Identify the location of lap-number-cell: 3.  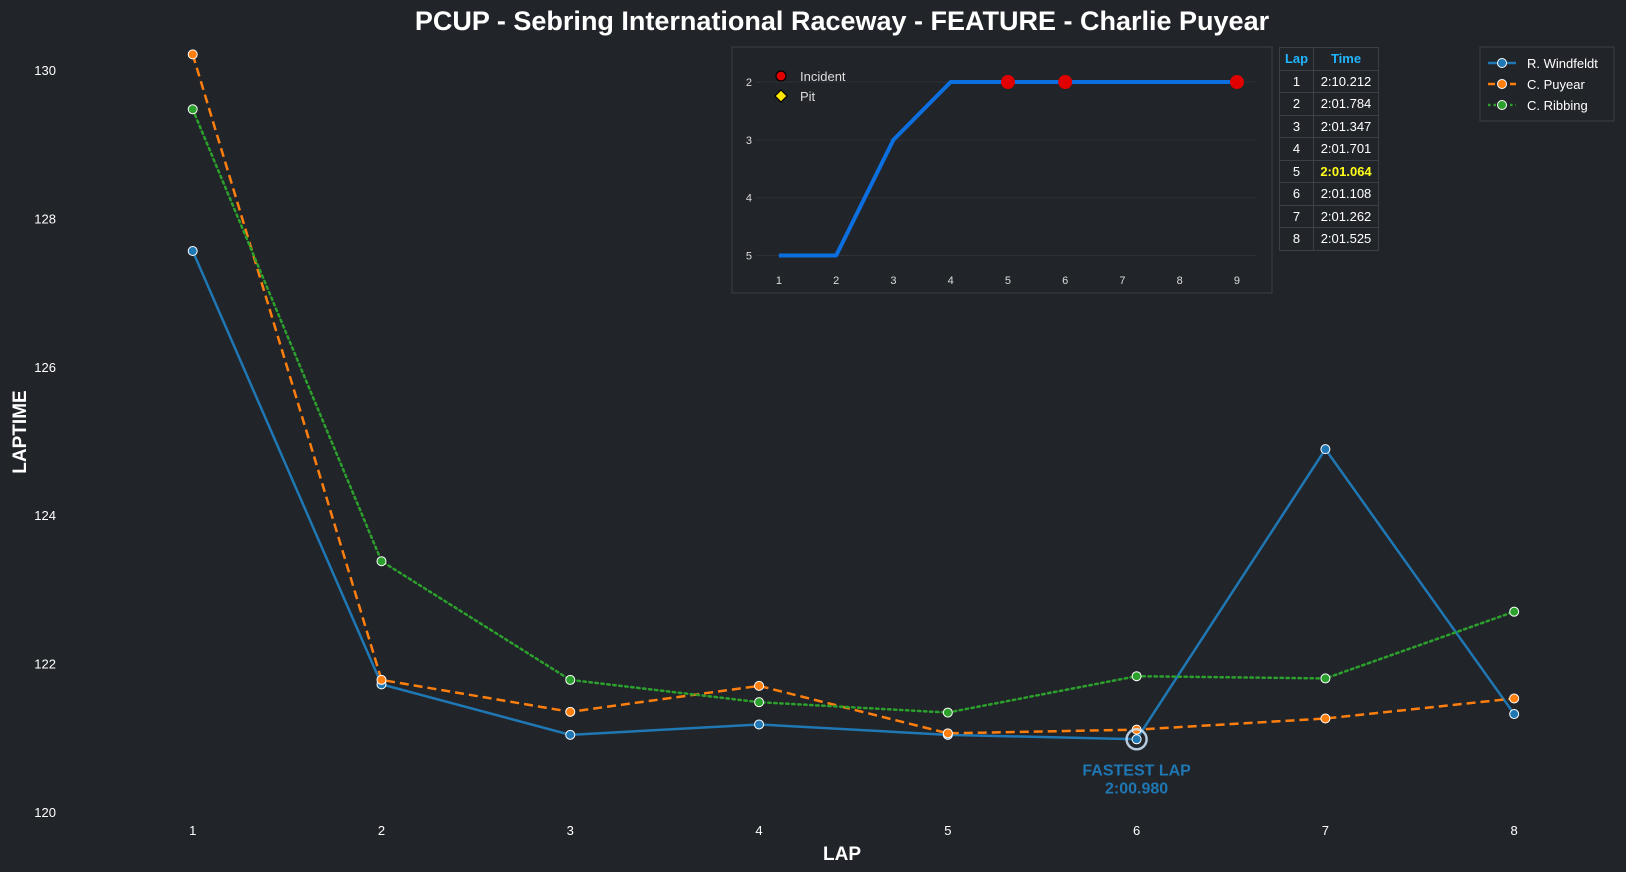
(1296, 126).